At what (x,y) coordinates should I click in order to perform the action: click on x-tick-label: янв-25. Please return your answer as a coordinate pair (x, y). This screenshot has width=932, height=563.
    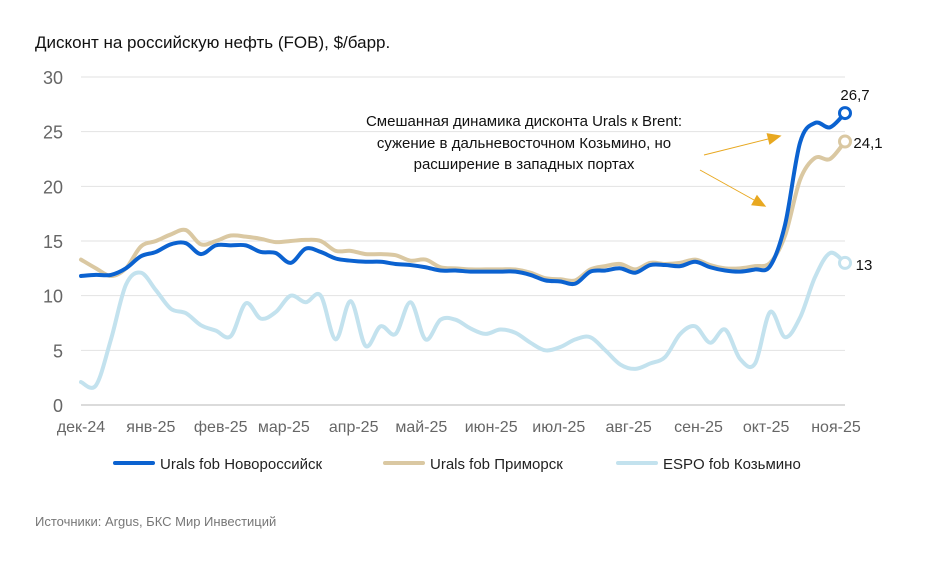
    Looking at the image, I should click on (150, 427).